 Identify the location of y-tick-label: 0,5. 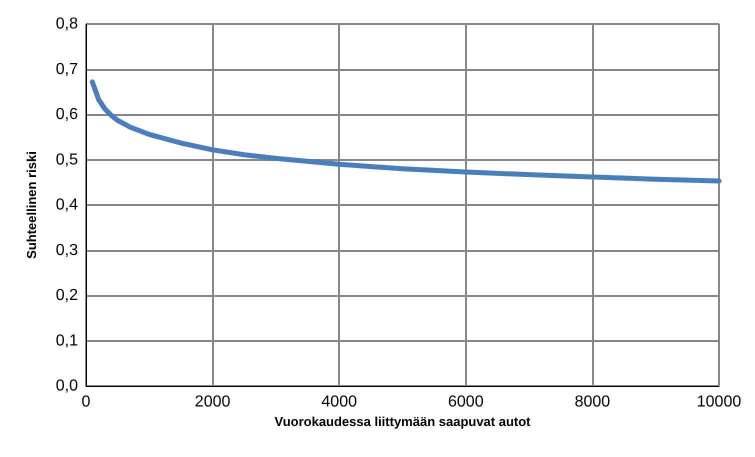
(67, 159).